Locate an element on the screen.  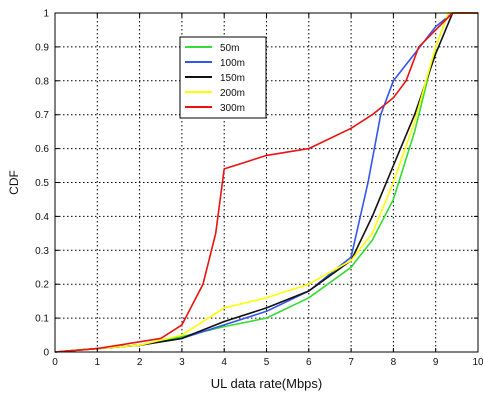
y-tick-label: 0.3 is located at coordinates (42, 251).